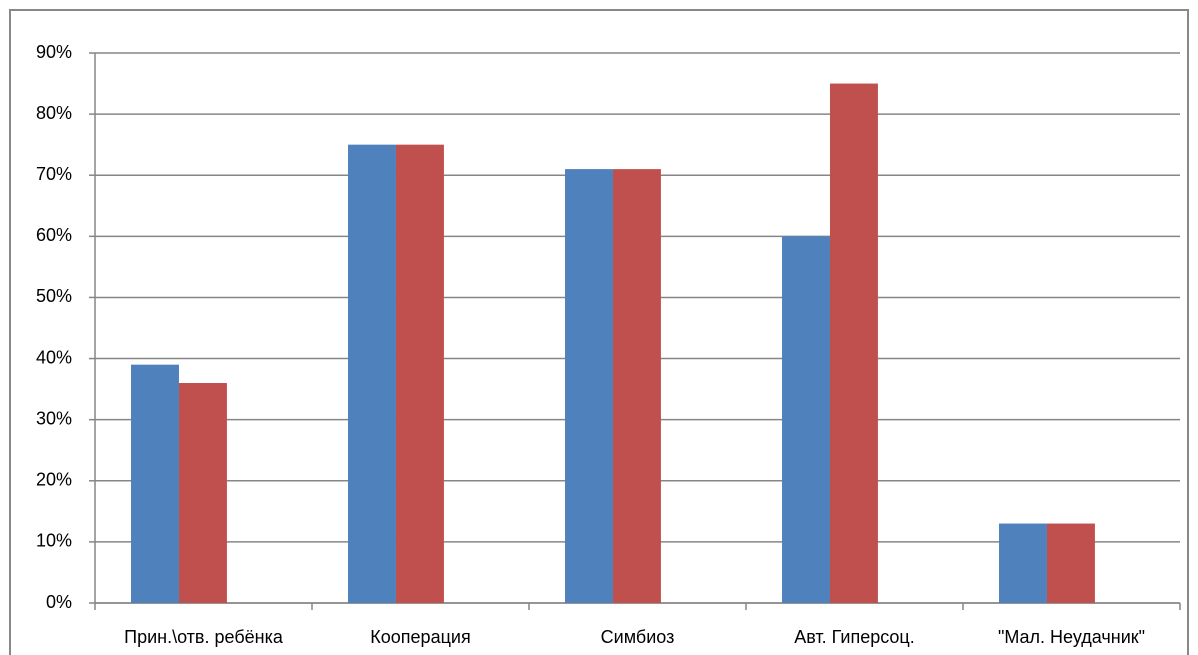 The width and height of the screenshot is (1198, 655). What do you see at coordinates (204, 637) in the screenshot?
I see `x-tick-label: Прин.\отв. ребёнка` at bounding box center [204, 637].